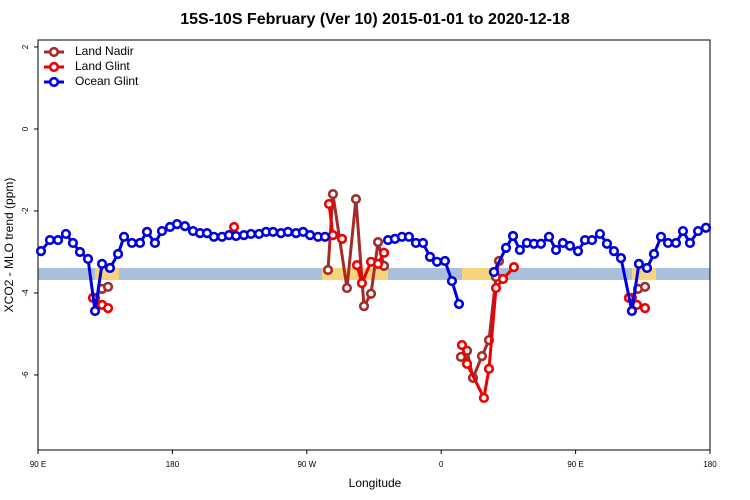 The width and height of the screenshot is (750, 500). What do you see at coordinates (104, 51) in the screenshot?
I see `legend-label: Land Nadir` at bounding box center [104, 51].